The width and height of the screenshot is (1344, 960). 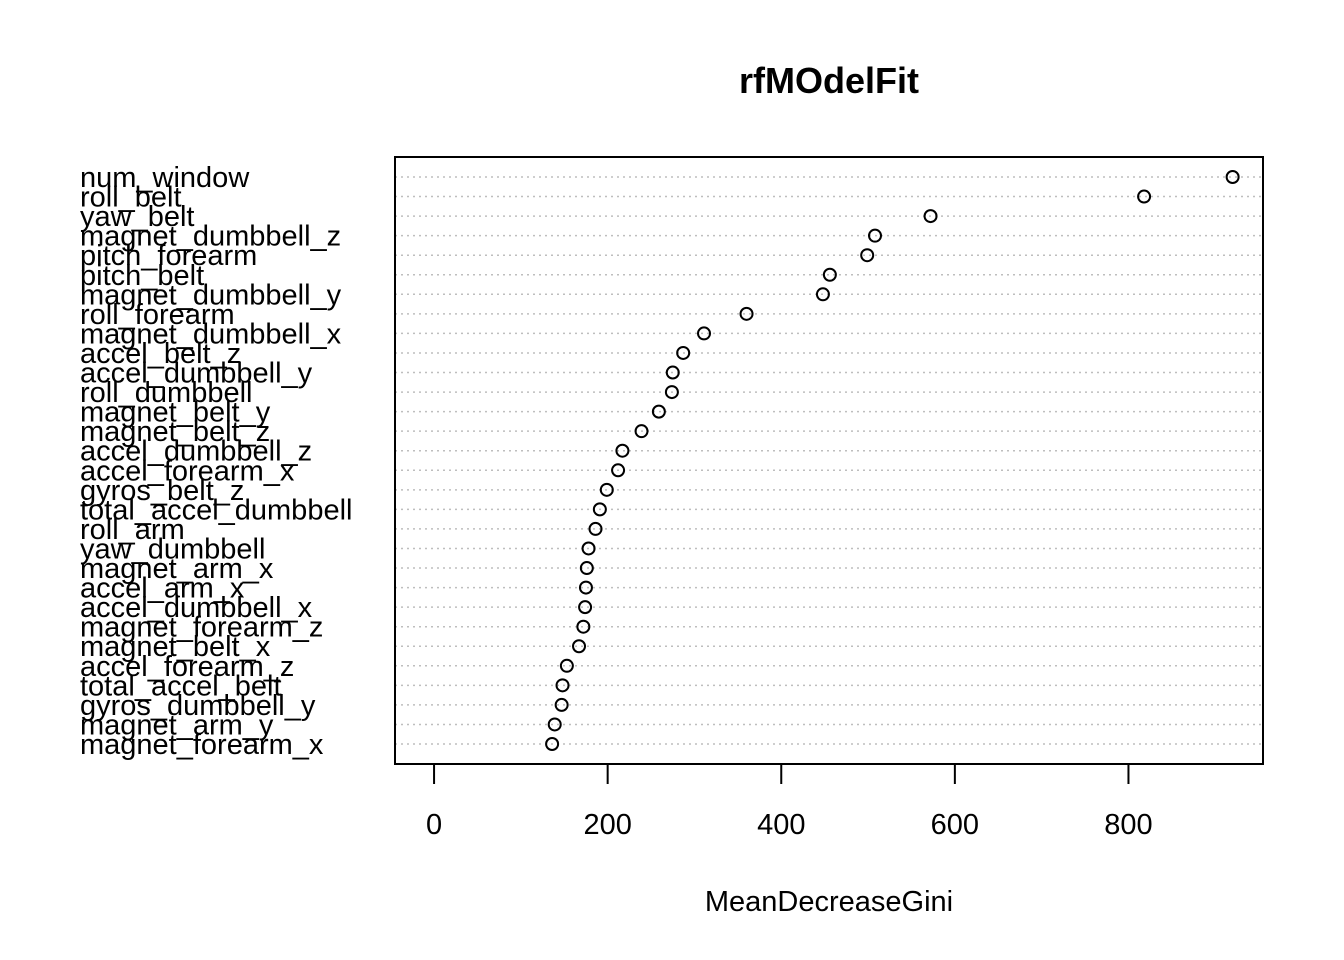 I want to click on x-axis: 0 200 400 600 800, so click(x=789, y=802).